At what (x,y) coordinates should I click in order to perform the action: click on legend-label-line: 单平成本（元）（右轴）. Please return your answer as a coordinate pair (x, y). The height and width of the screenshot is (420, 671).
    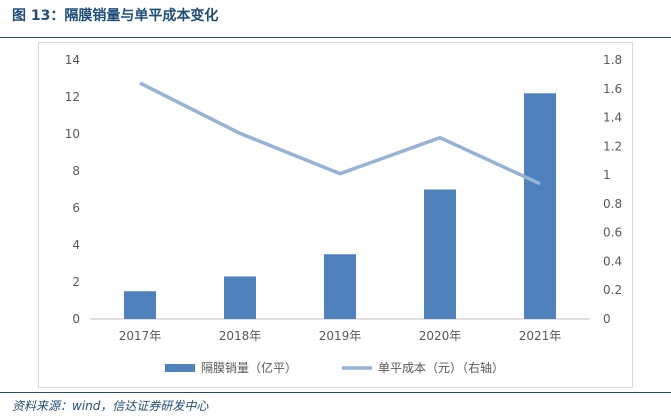
    Looking at the image, I should click on (441, 367).